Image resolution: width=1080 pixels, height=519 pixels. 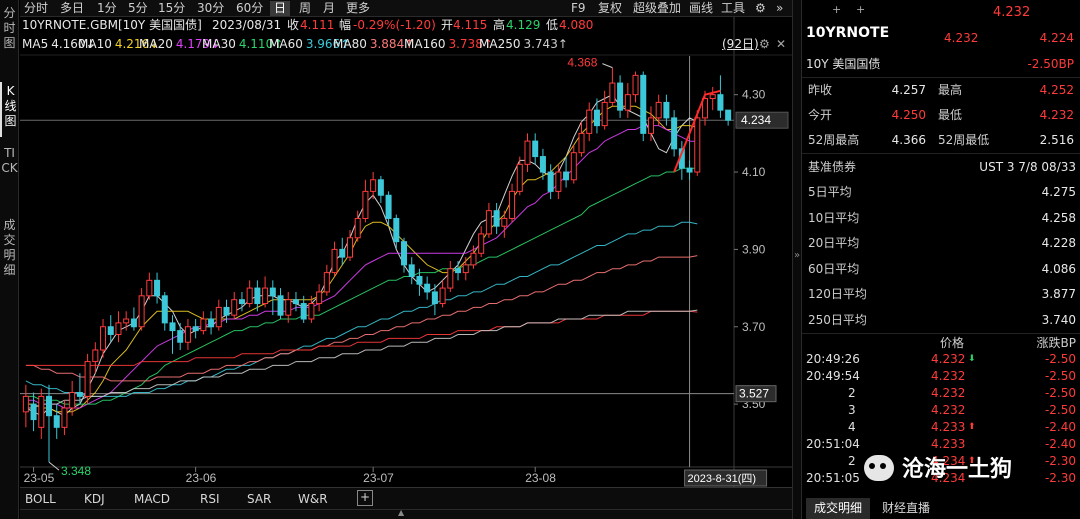 I want to click on bottom-bar: ▲, so click(x=406, y=513).